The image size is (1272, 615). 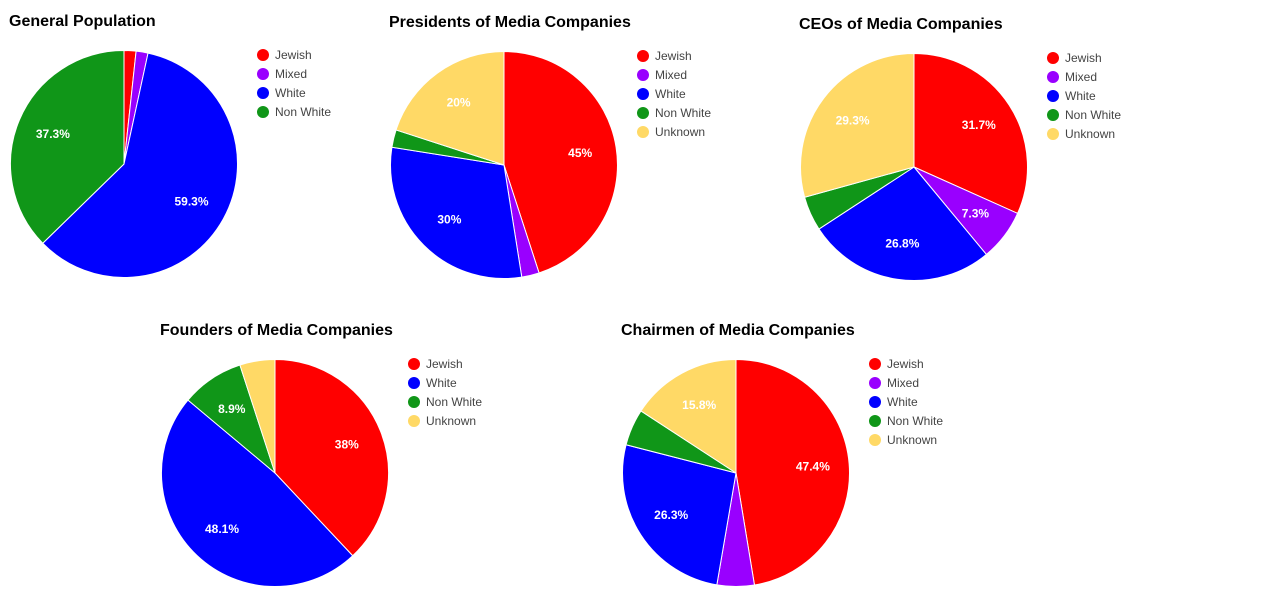 What do you see at coordinates (53, 134) in the screenshot?
I see `slice-label-non-white: 37.3%` at bounding box center [53, 134].